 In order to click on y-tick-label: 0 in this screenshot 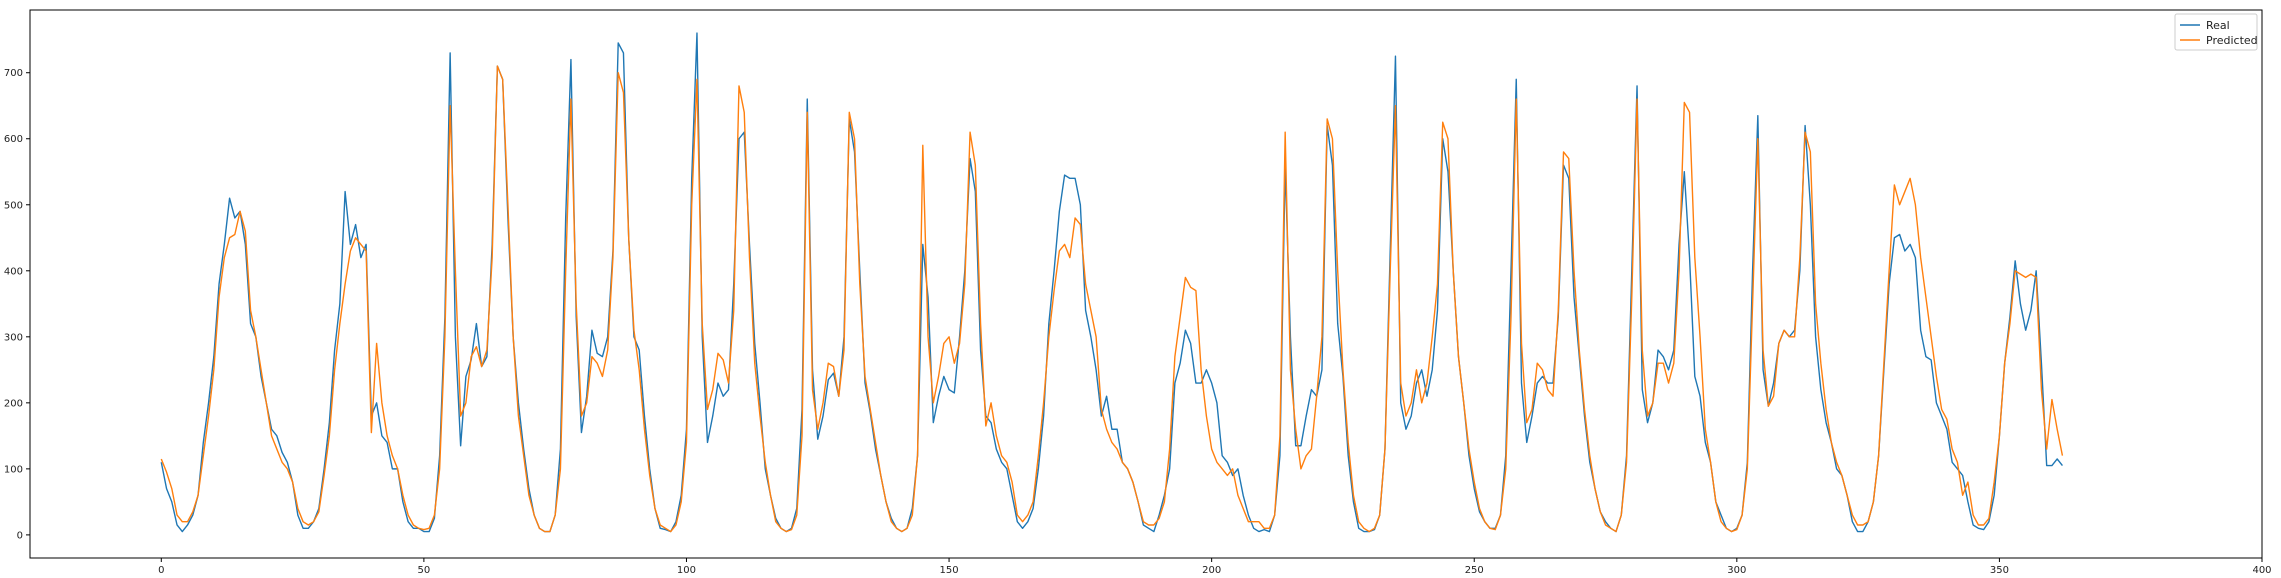, I will do `click(20, 535)`.